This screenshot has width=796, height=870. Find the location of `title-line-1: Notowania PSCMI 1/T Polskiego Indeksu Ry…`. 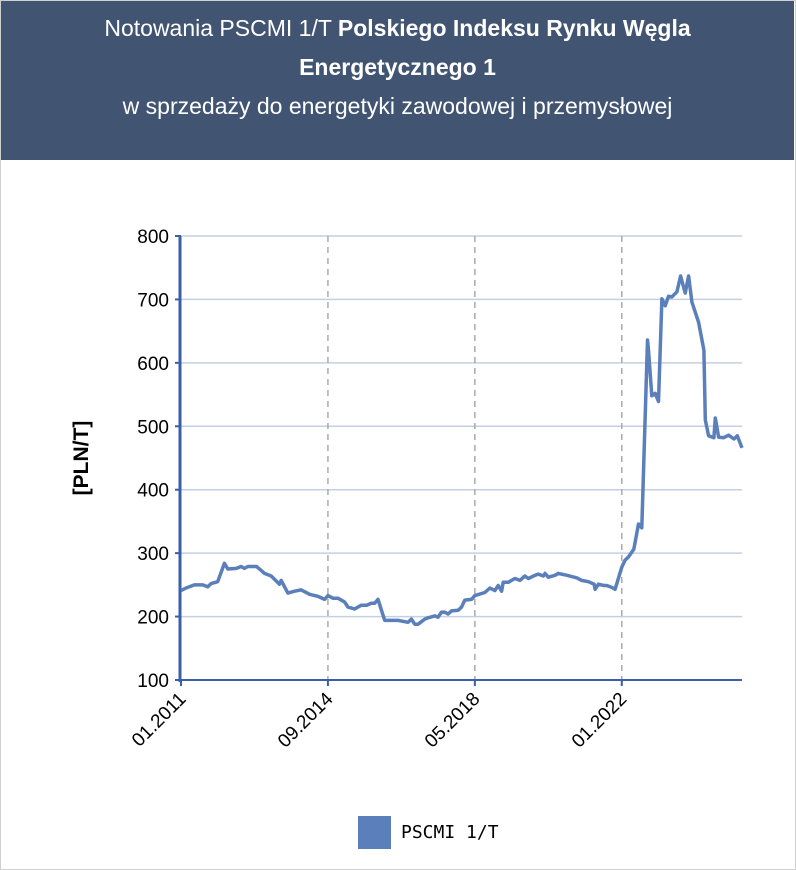

title-line-1: Notowania PSCMI 1/T Polskiego Indeksu Ry… is located at coordinates (397, 28).